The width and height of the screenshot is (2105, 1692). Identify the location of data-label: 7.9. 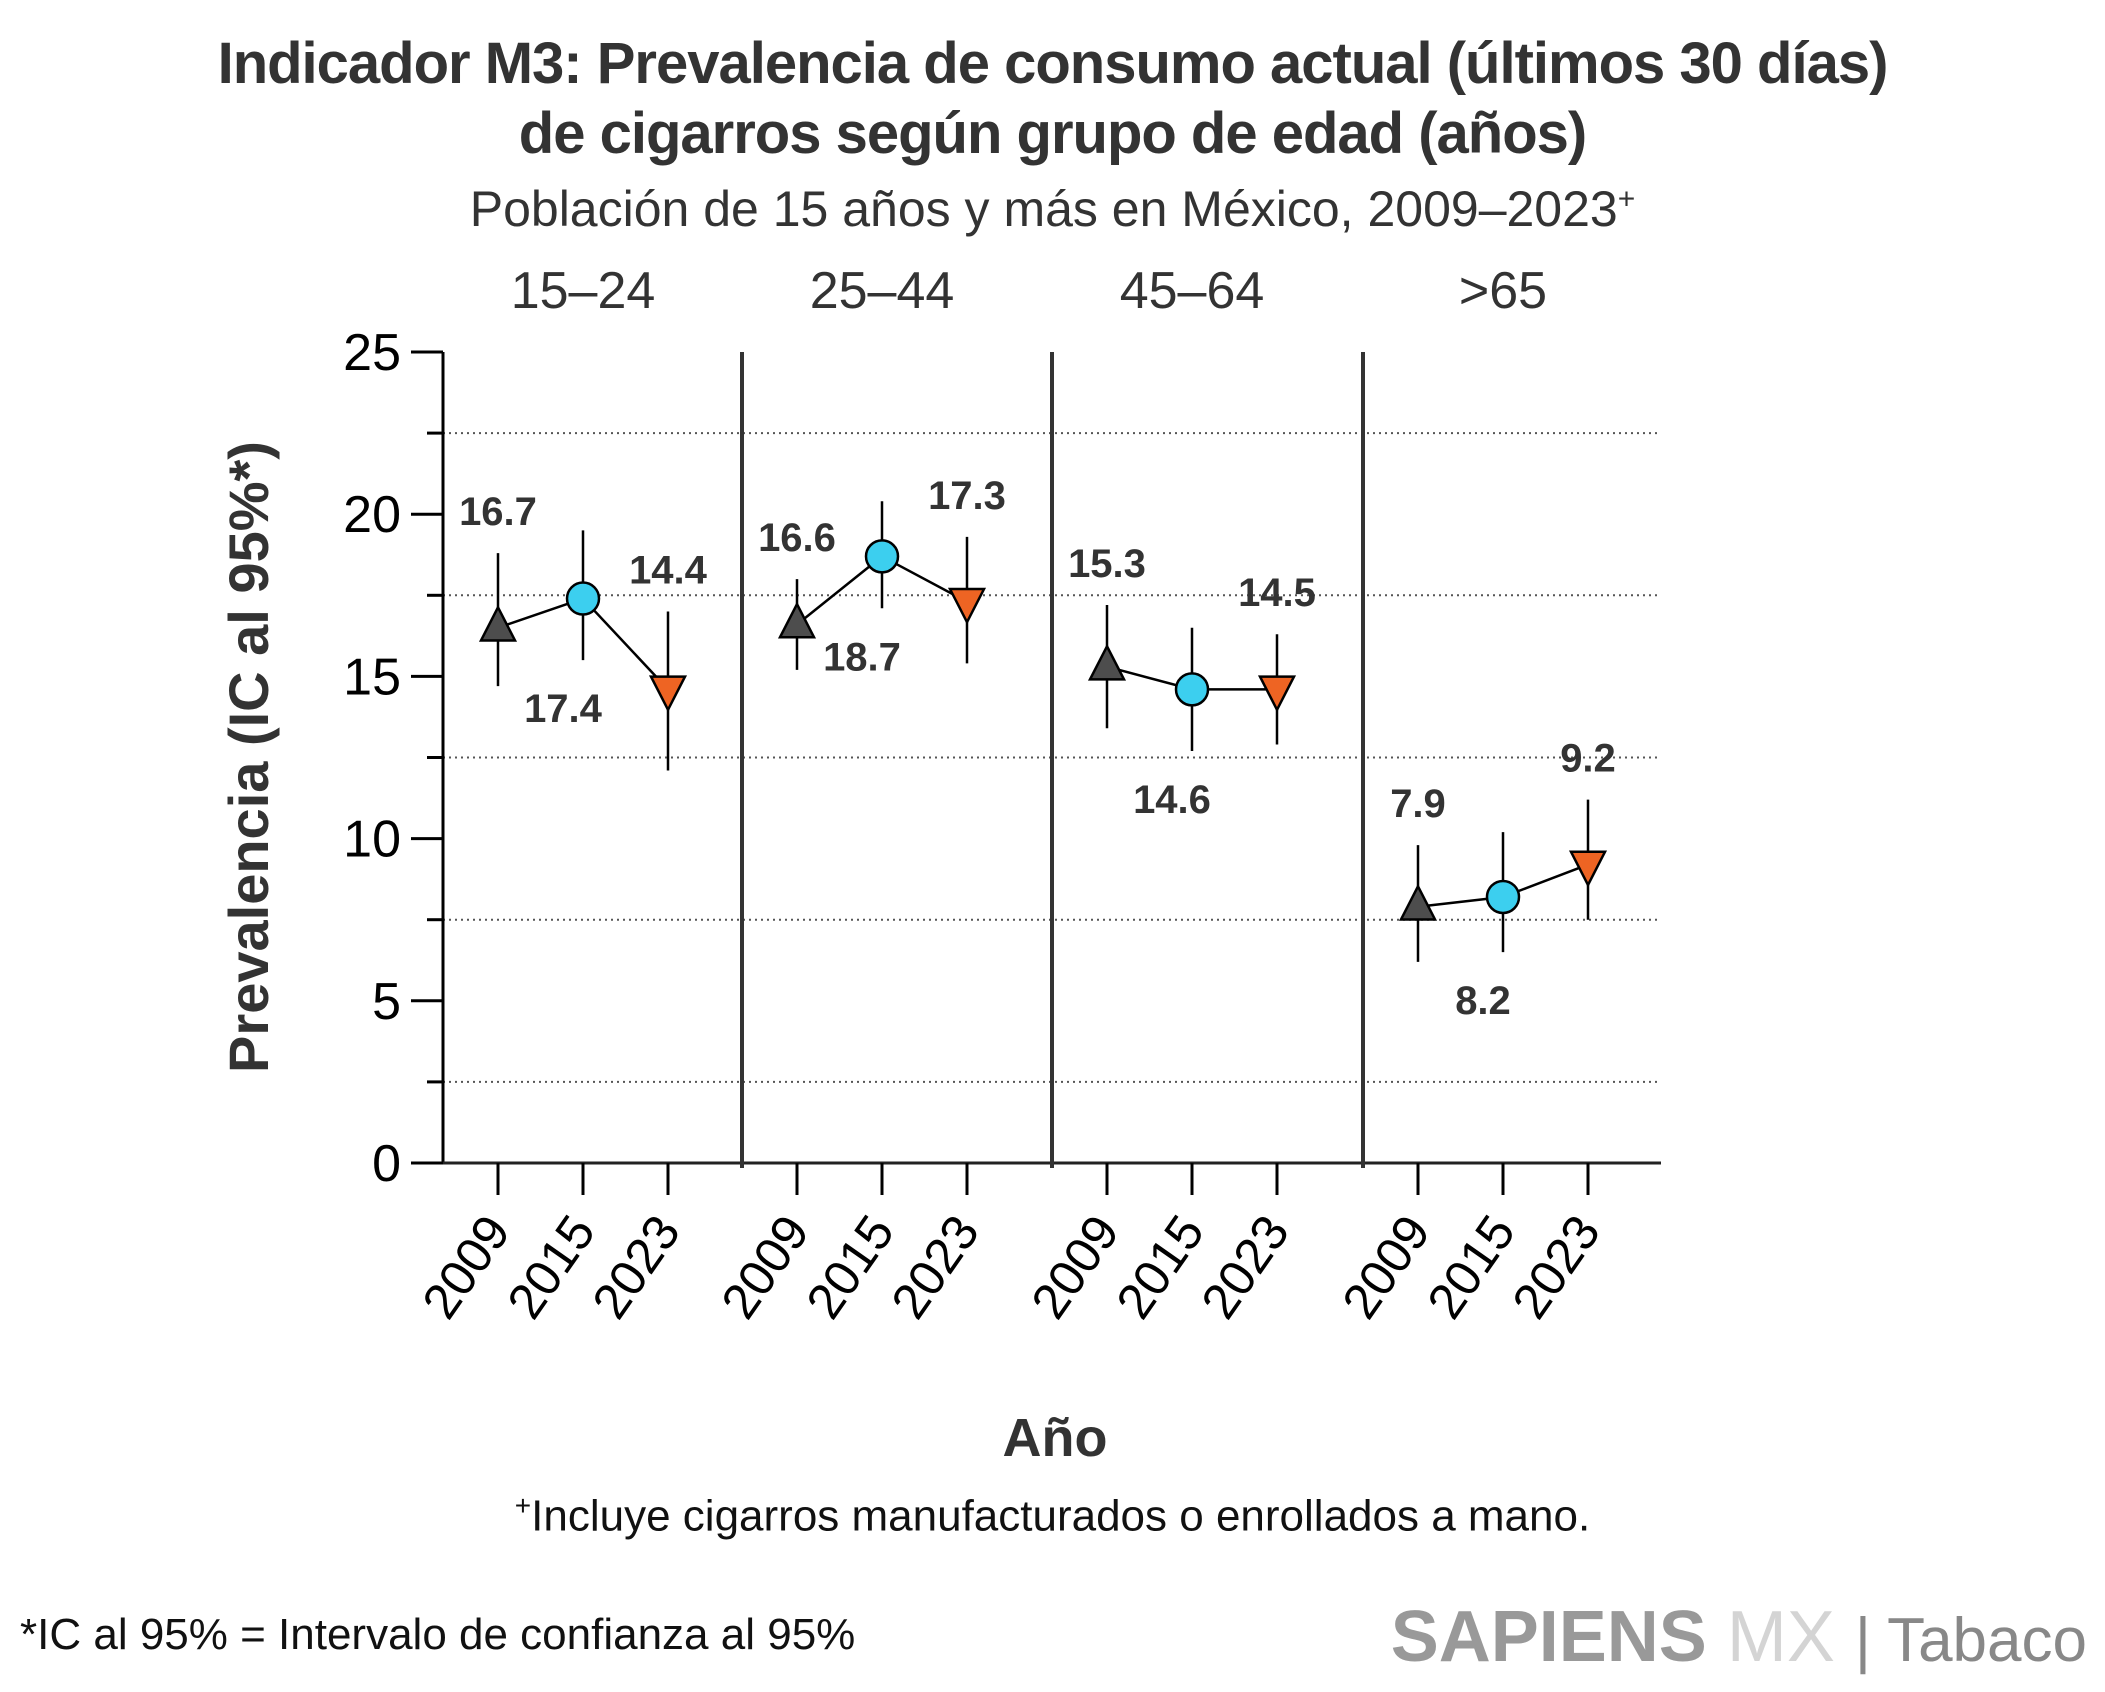
(1418, 804).